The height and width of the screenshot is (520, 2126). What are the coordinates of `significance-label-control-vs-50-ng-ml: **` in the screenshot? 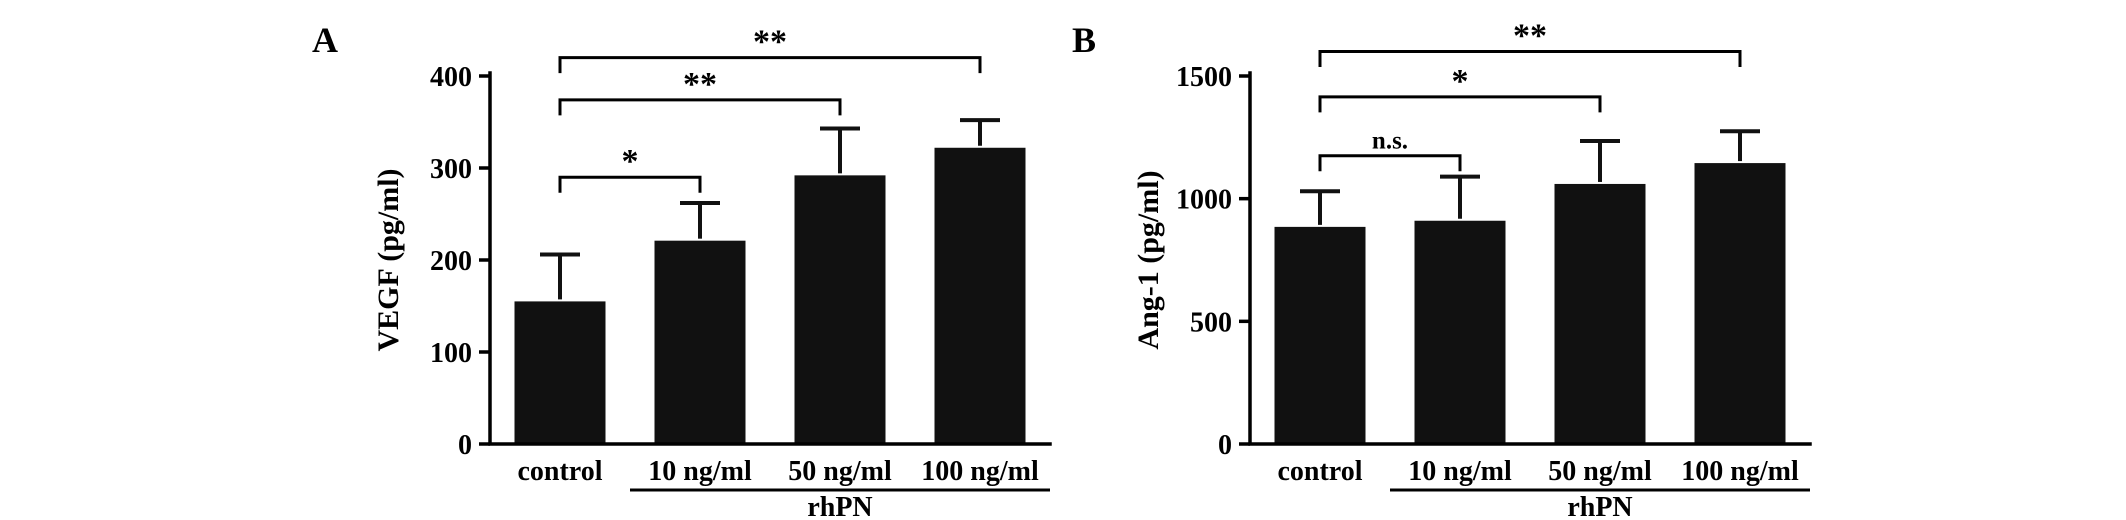 It's located at (700, 84).